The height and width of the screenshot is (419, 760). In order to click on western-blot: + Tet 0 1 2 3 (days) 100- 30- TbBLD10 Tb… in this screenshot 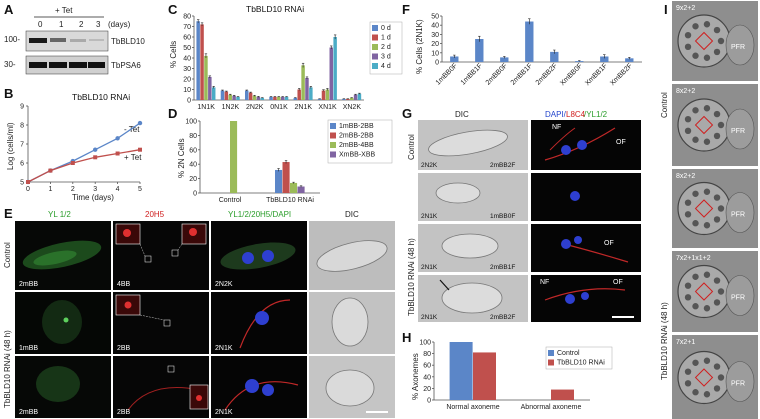, I will do `click(74, 40)`.